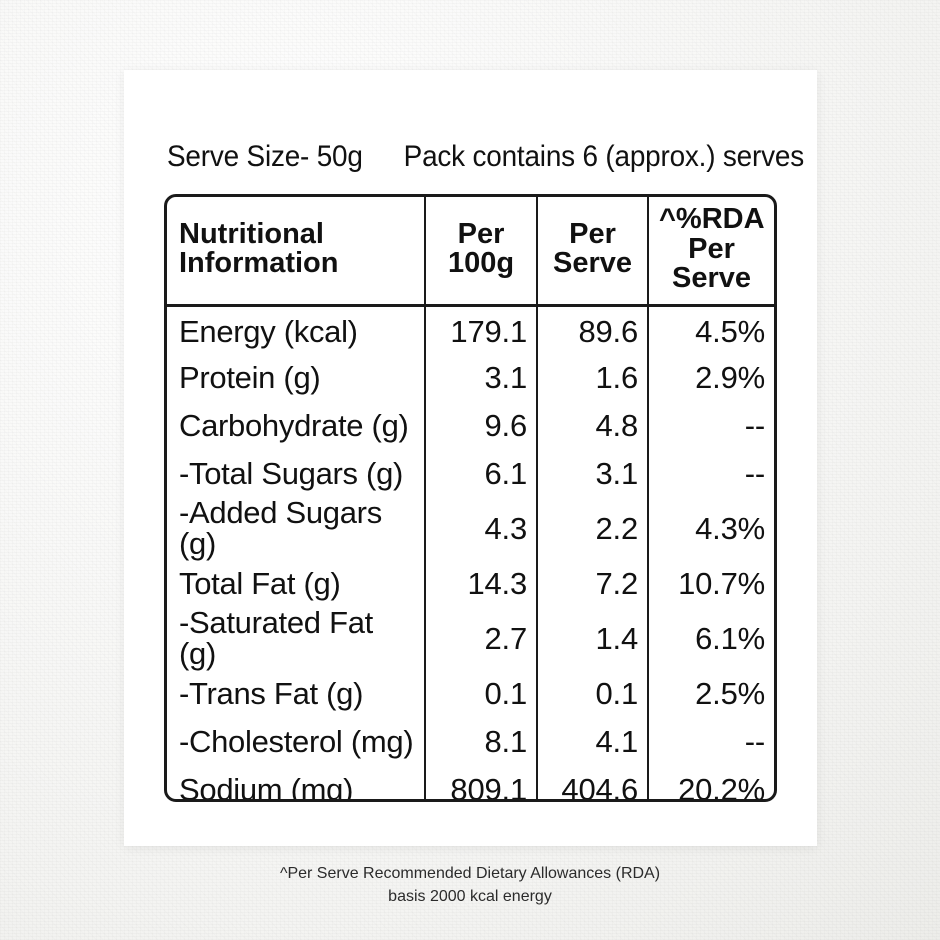 This screenshot has height=940, width=940. I want to click on table-row: Sodium (mg) 809.1 404.6 20.2%, so click(470, 783).